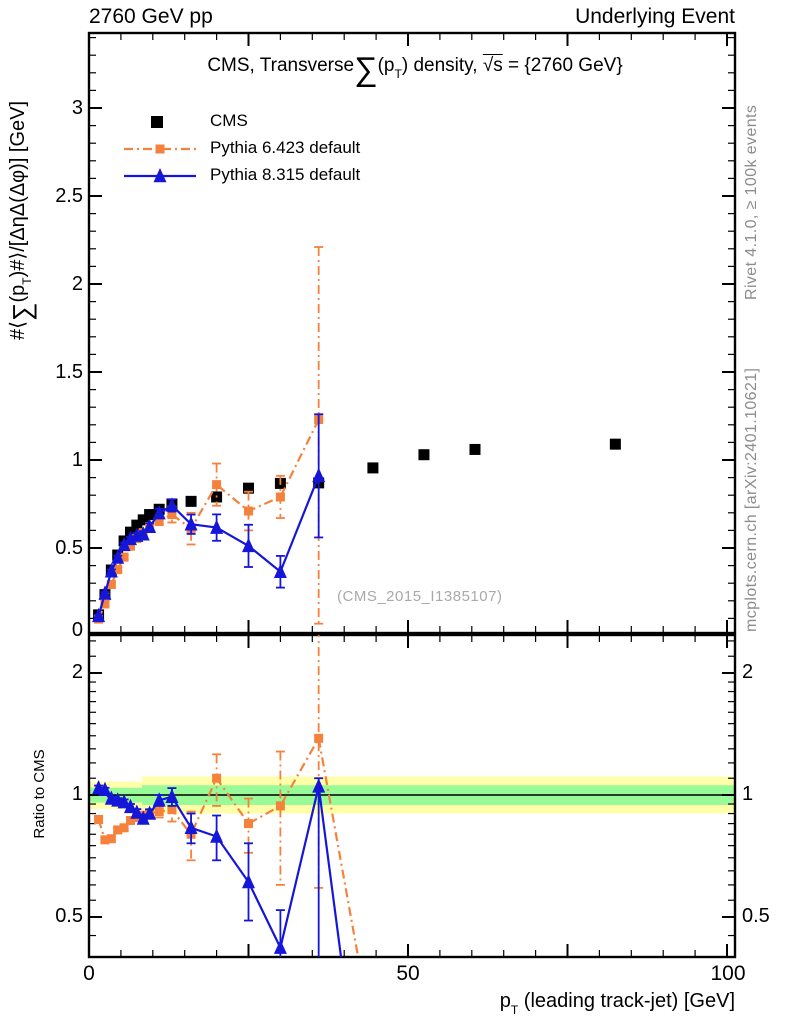 The image size is (786, 1024). What do you see at coordinates (626, 1001) in the screenshot?
I see `x-axis-label-post: (leading track-jet) [GeV]` at bounding box center [626, 1001].